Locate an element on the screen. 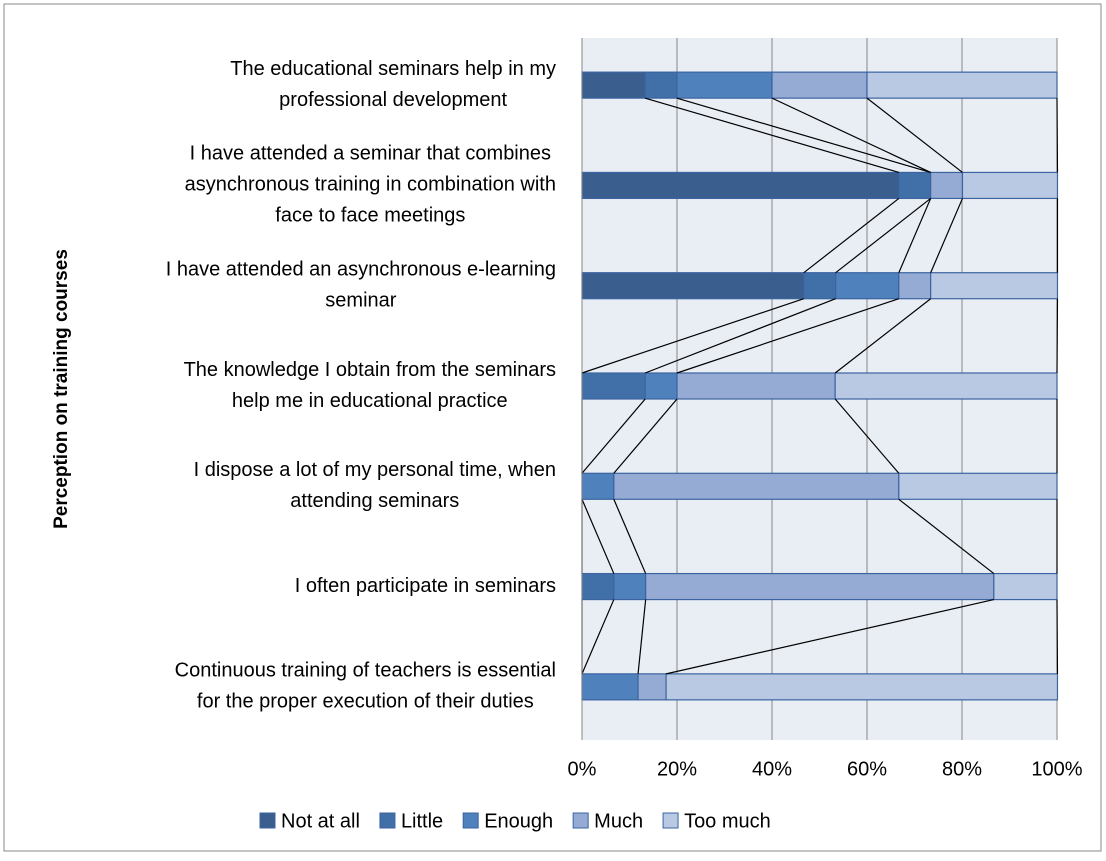 Image resolution: width=1106 pixels, height=861 pixels. category-label: professional development is located at coordinates (393, 100).